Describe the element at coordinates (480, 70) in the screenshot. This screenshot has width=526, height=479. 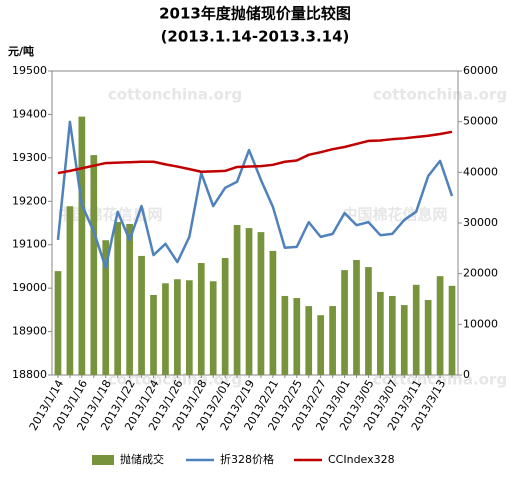
I see `y2-tick-label: 60000` at that location.